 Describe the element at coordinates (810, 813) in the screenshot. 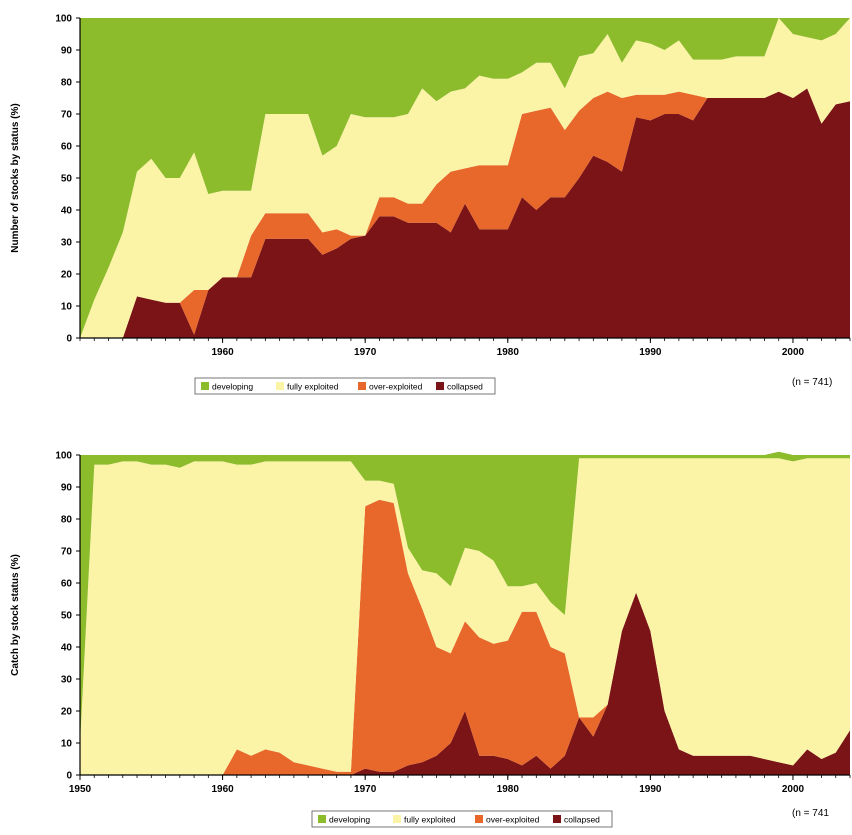

I see `sample-size-note: (n = 741` at that location.